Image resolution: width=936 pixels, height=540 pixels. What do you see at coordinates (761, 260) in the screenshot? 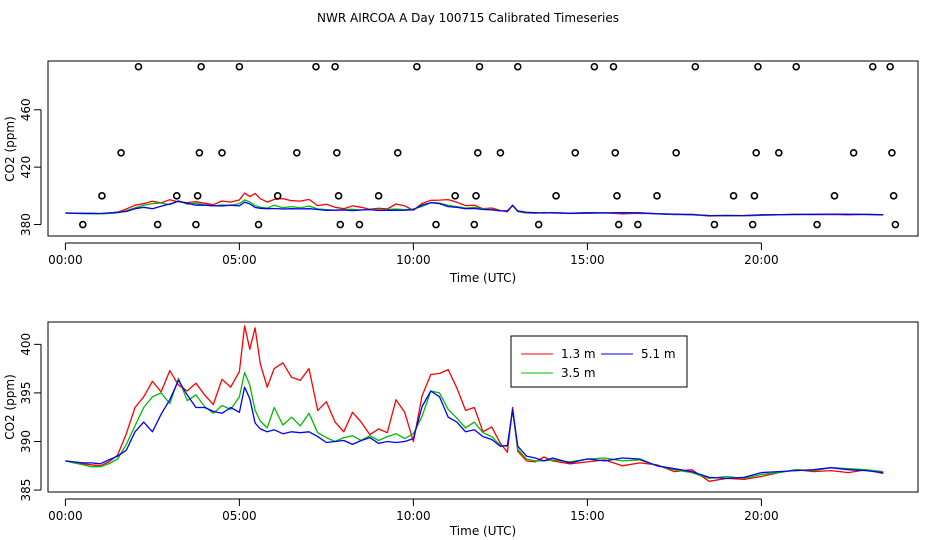
I see `top-x-tick-label: 20:00` at bounding box center [761, 260].